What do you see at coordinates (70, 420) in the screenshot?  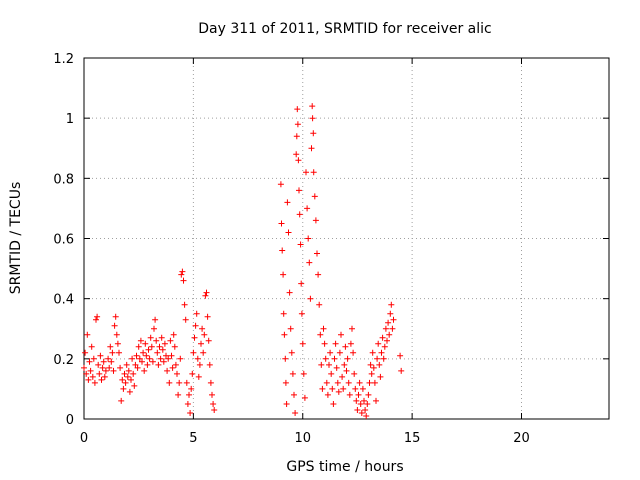 I see `y-tick-label: 0` at bounding box center [70, 420].